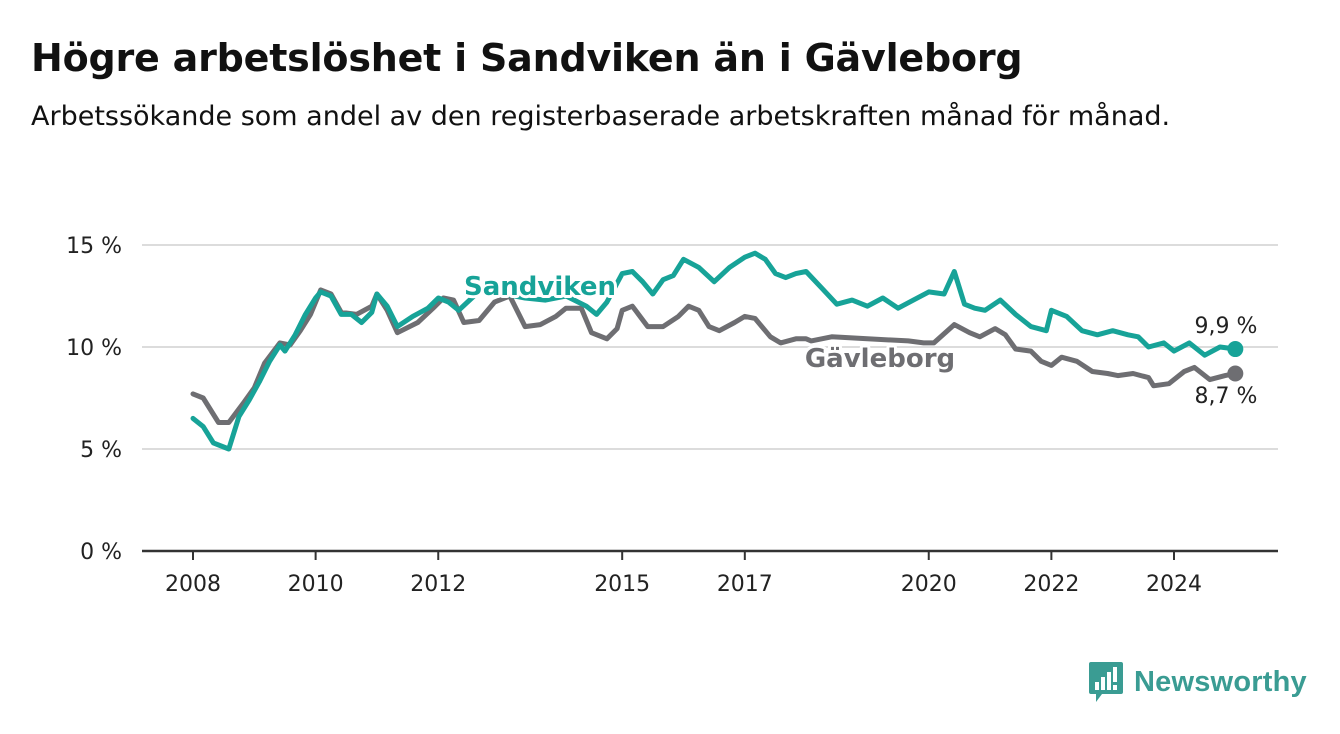  I want to click on x-tick-label: 2022, so click(1051, 584).